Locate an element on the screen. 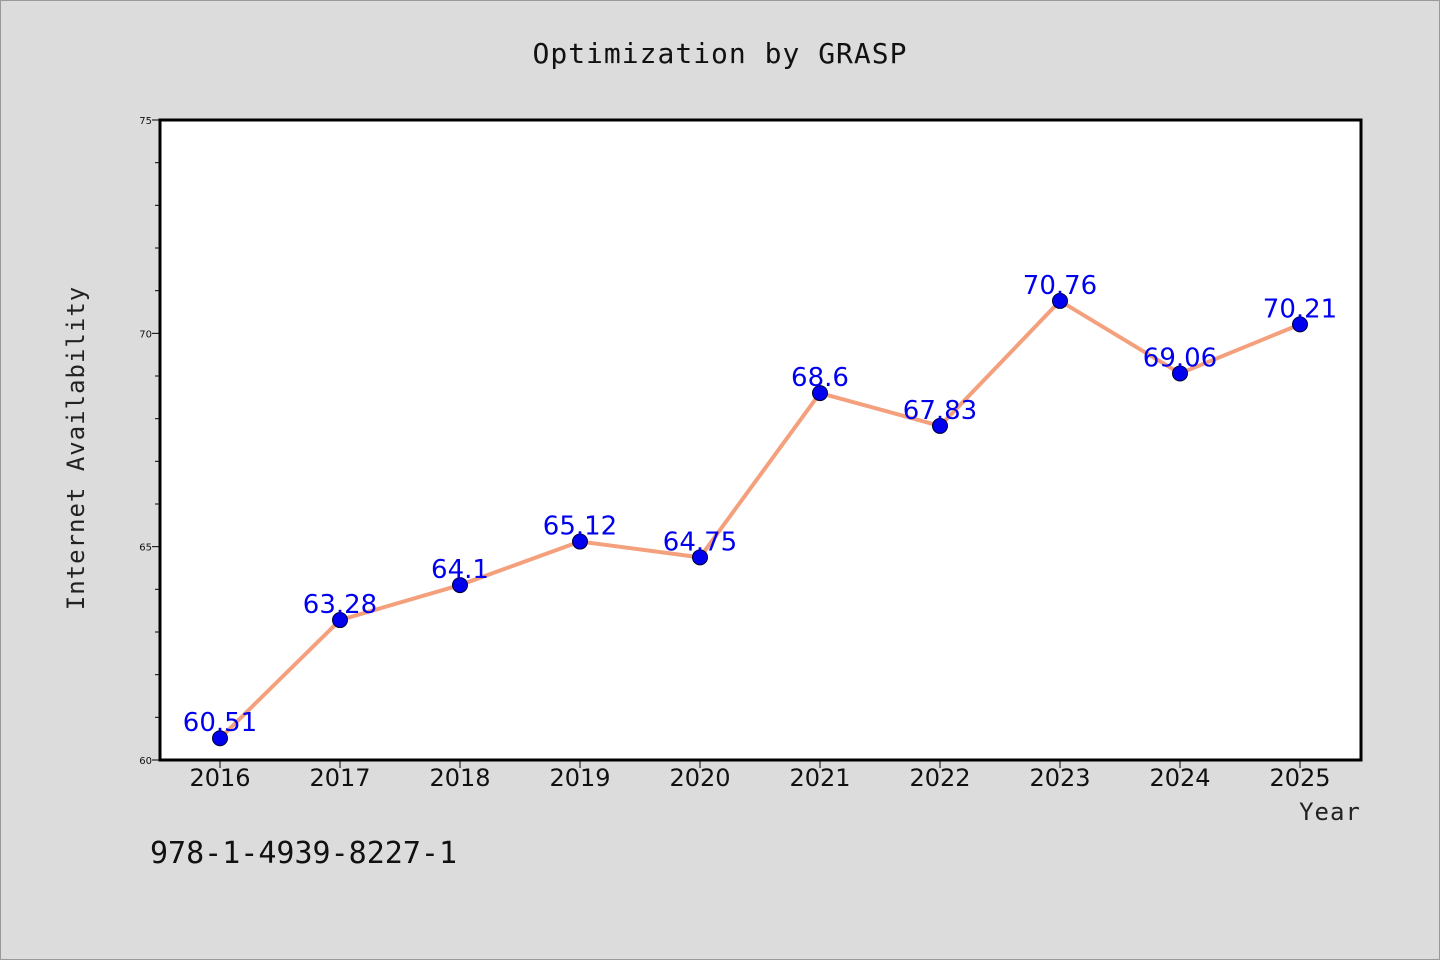 The image size is (1440, 960). y-tick-label: 70 is located at coordinates (145, 334).